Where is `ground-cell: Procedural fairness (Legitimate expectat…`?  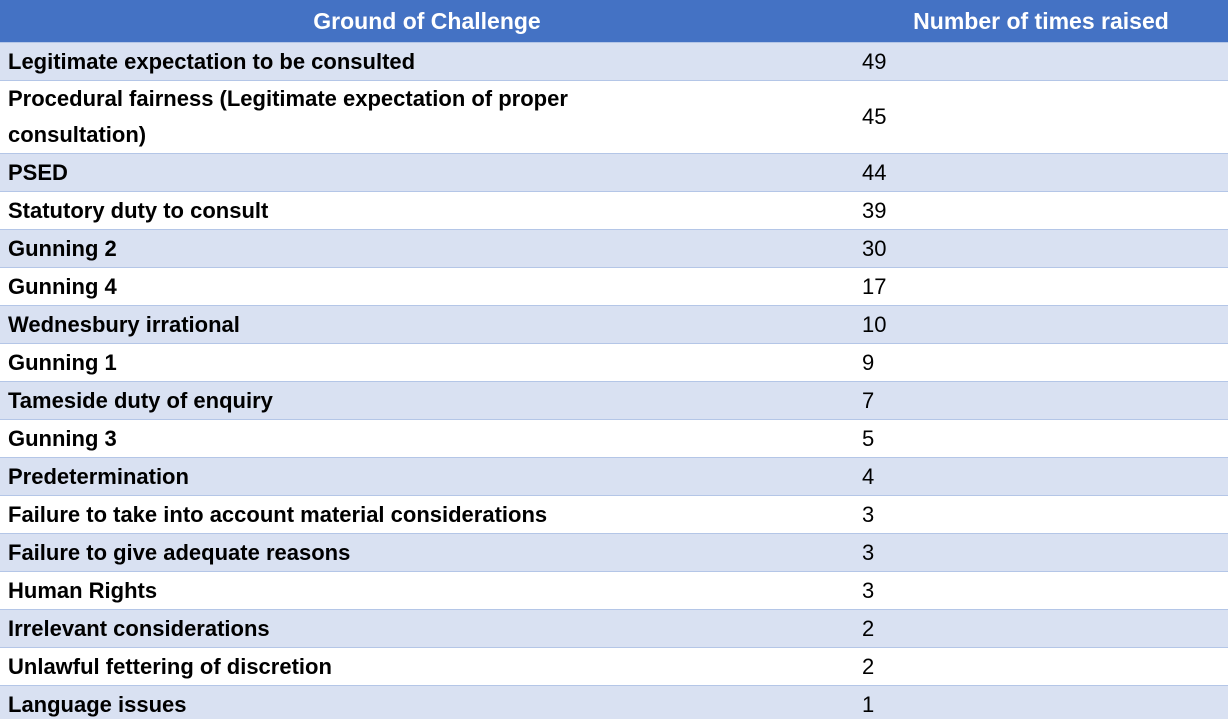 ground-cell: Procedural fairness (Legitimate expectat… is located at coordinates (427, 117).